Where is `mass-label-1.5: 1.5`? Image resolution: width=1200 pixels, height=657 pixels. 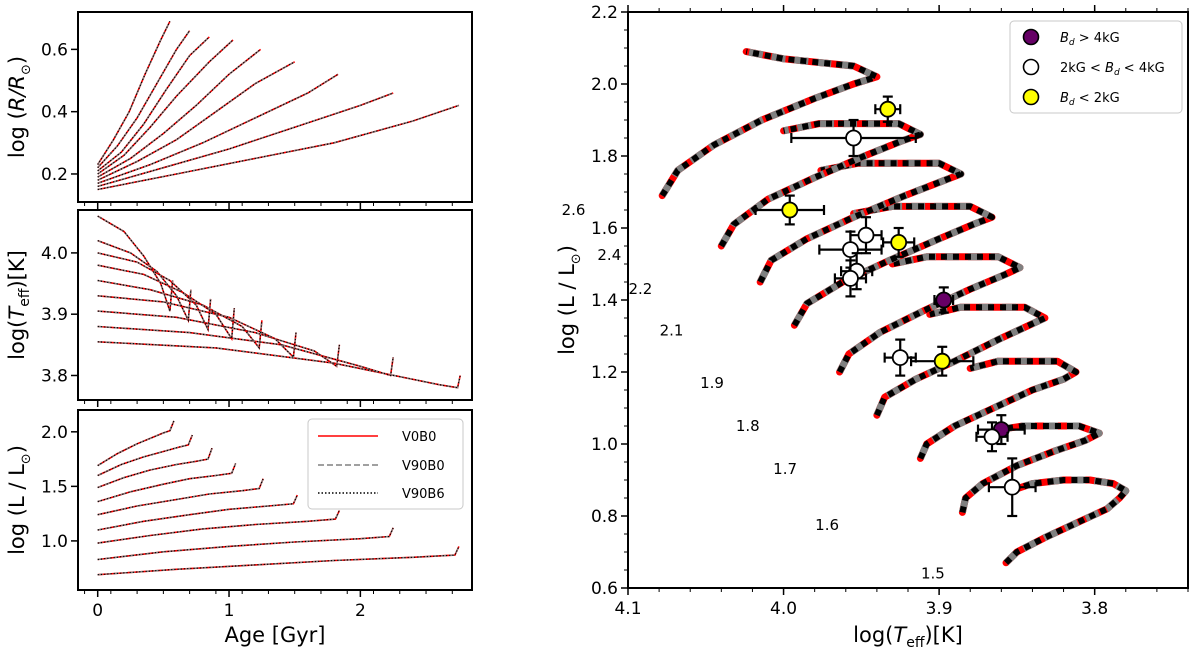 mass-label-1.5: 1.5 is located at coordinates (933, 574).